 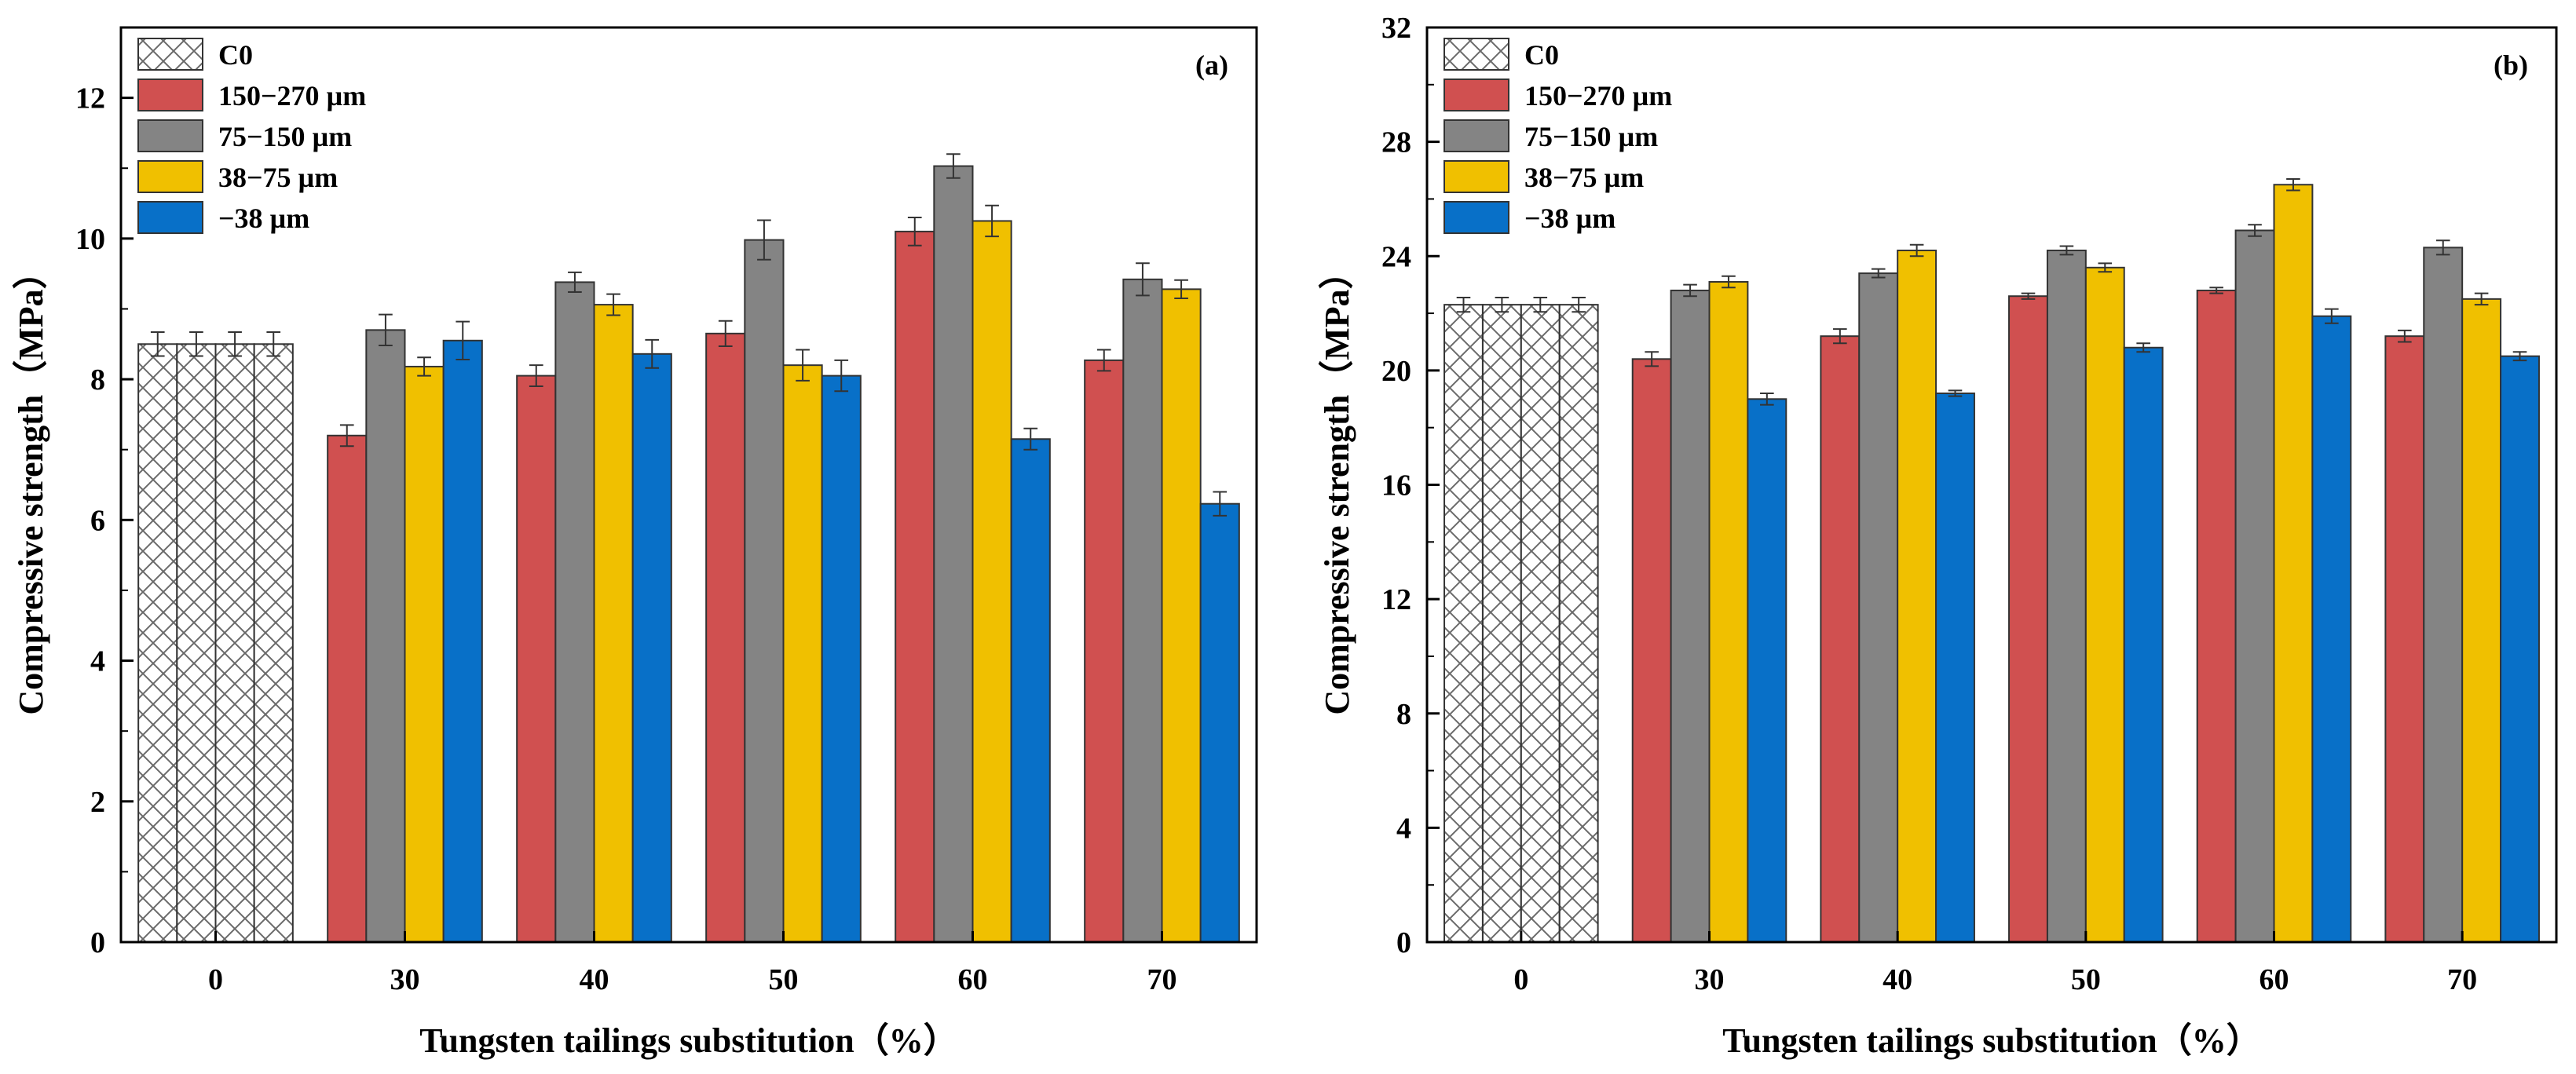 I want to click on bar-b-s3-70-error, so click(x=2482, y=299).